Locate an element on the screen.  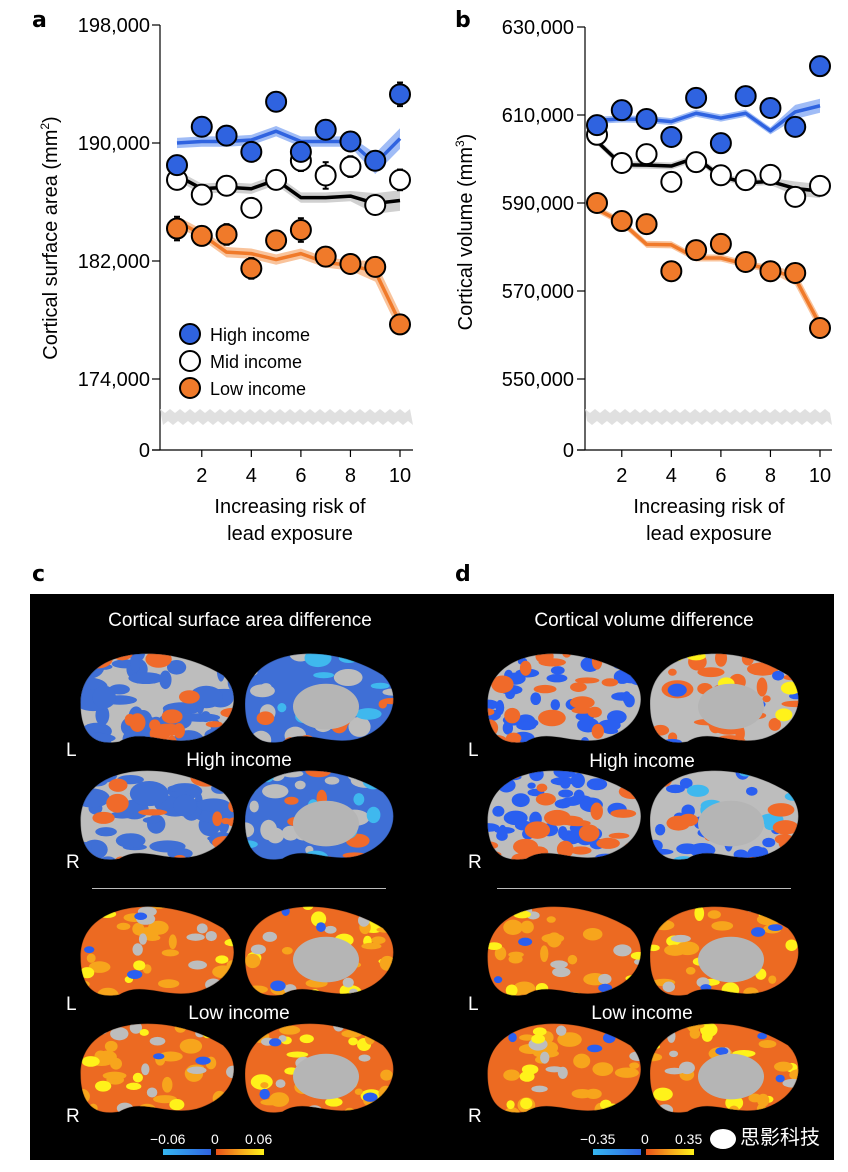
x-axis-label-a-line2: lead exposure is located at coordinates (290, 534).